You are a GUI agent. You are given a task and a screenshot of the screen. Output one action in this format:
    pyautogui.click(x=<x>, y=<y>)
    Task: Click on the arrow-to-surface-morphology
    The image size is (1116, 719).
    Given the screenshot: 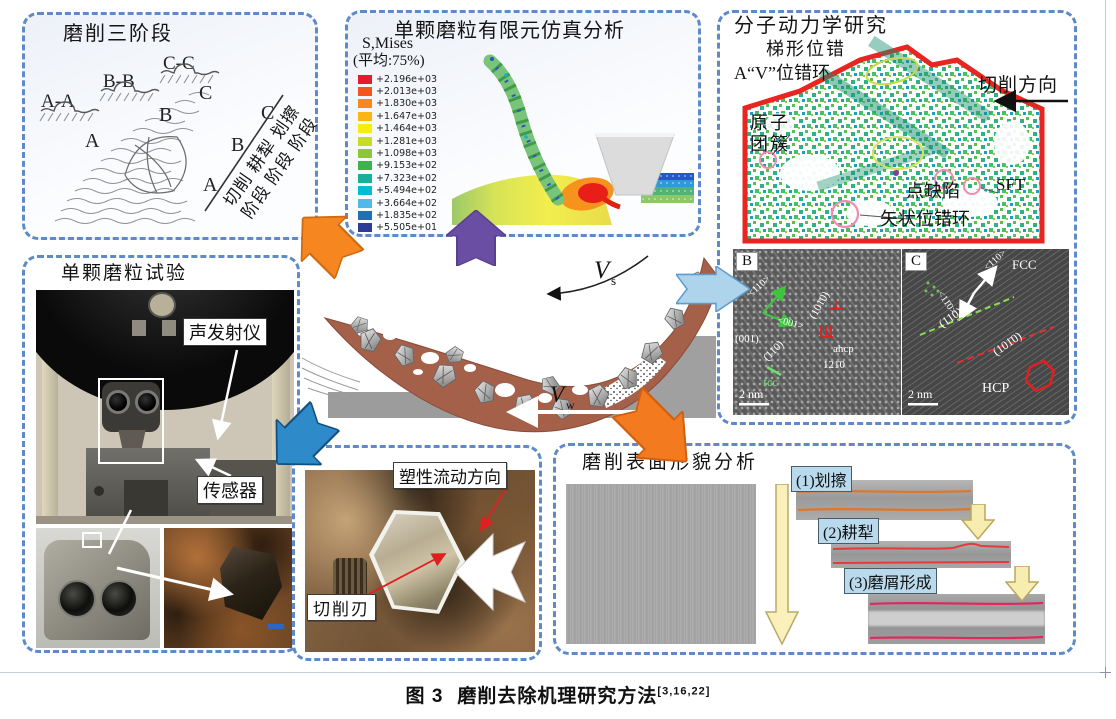 What is the action you would take?
    pyautogui.click(x=649, y=424)
    